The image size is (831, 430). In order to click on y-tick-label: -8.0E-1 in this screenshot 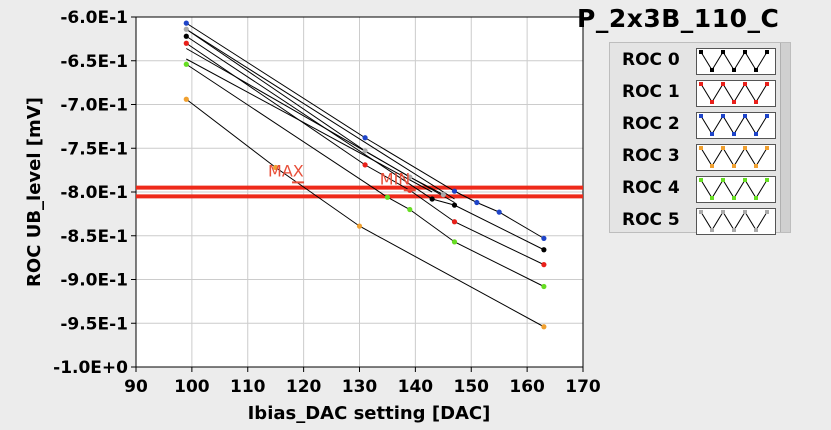, I will do `click(94, 193)`.